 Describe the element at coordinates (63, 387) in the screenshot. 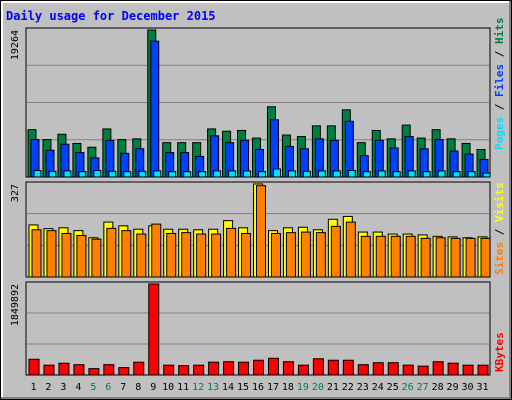

I see `x-tick-label: 3` at that location.